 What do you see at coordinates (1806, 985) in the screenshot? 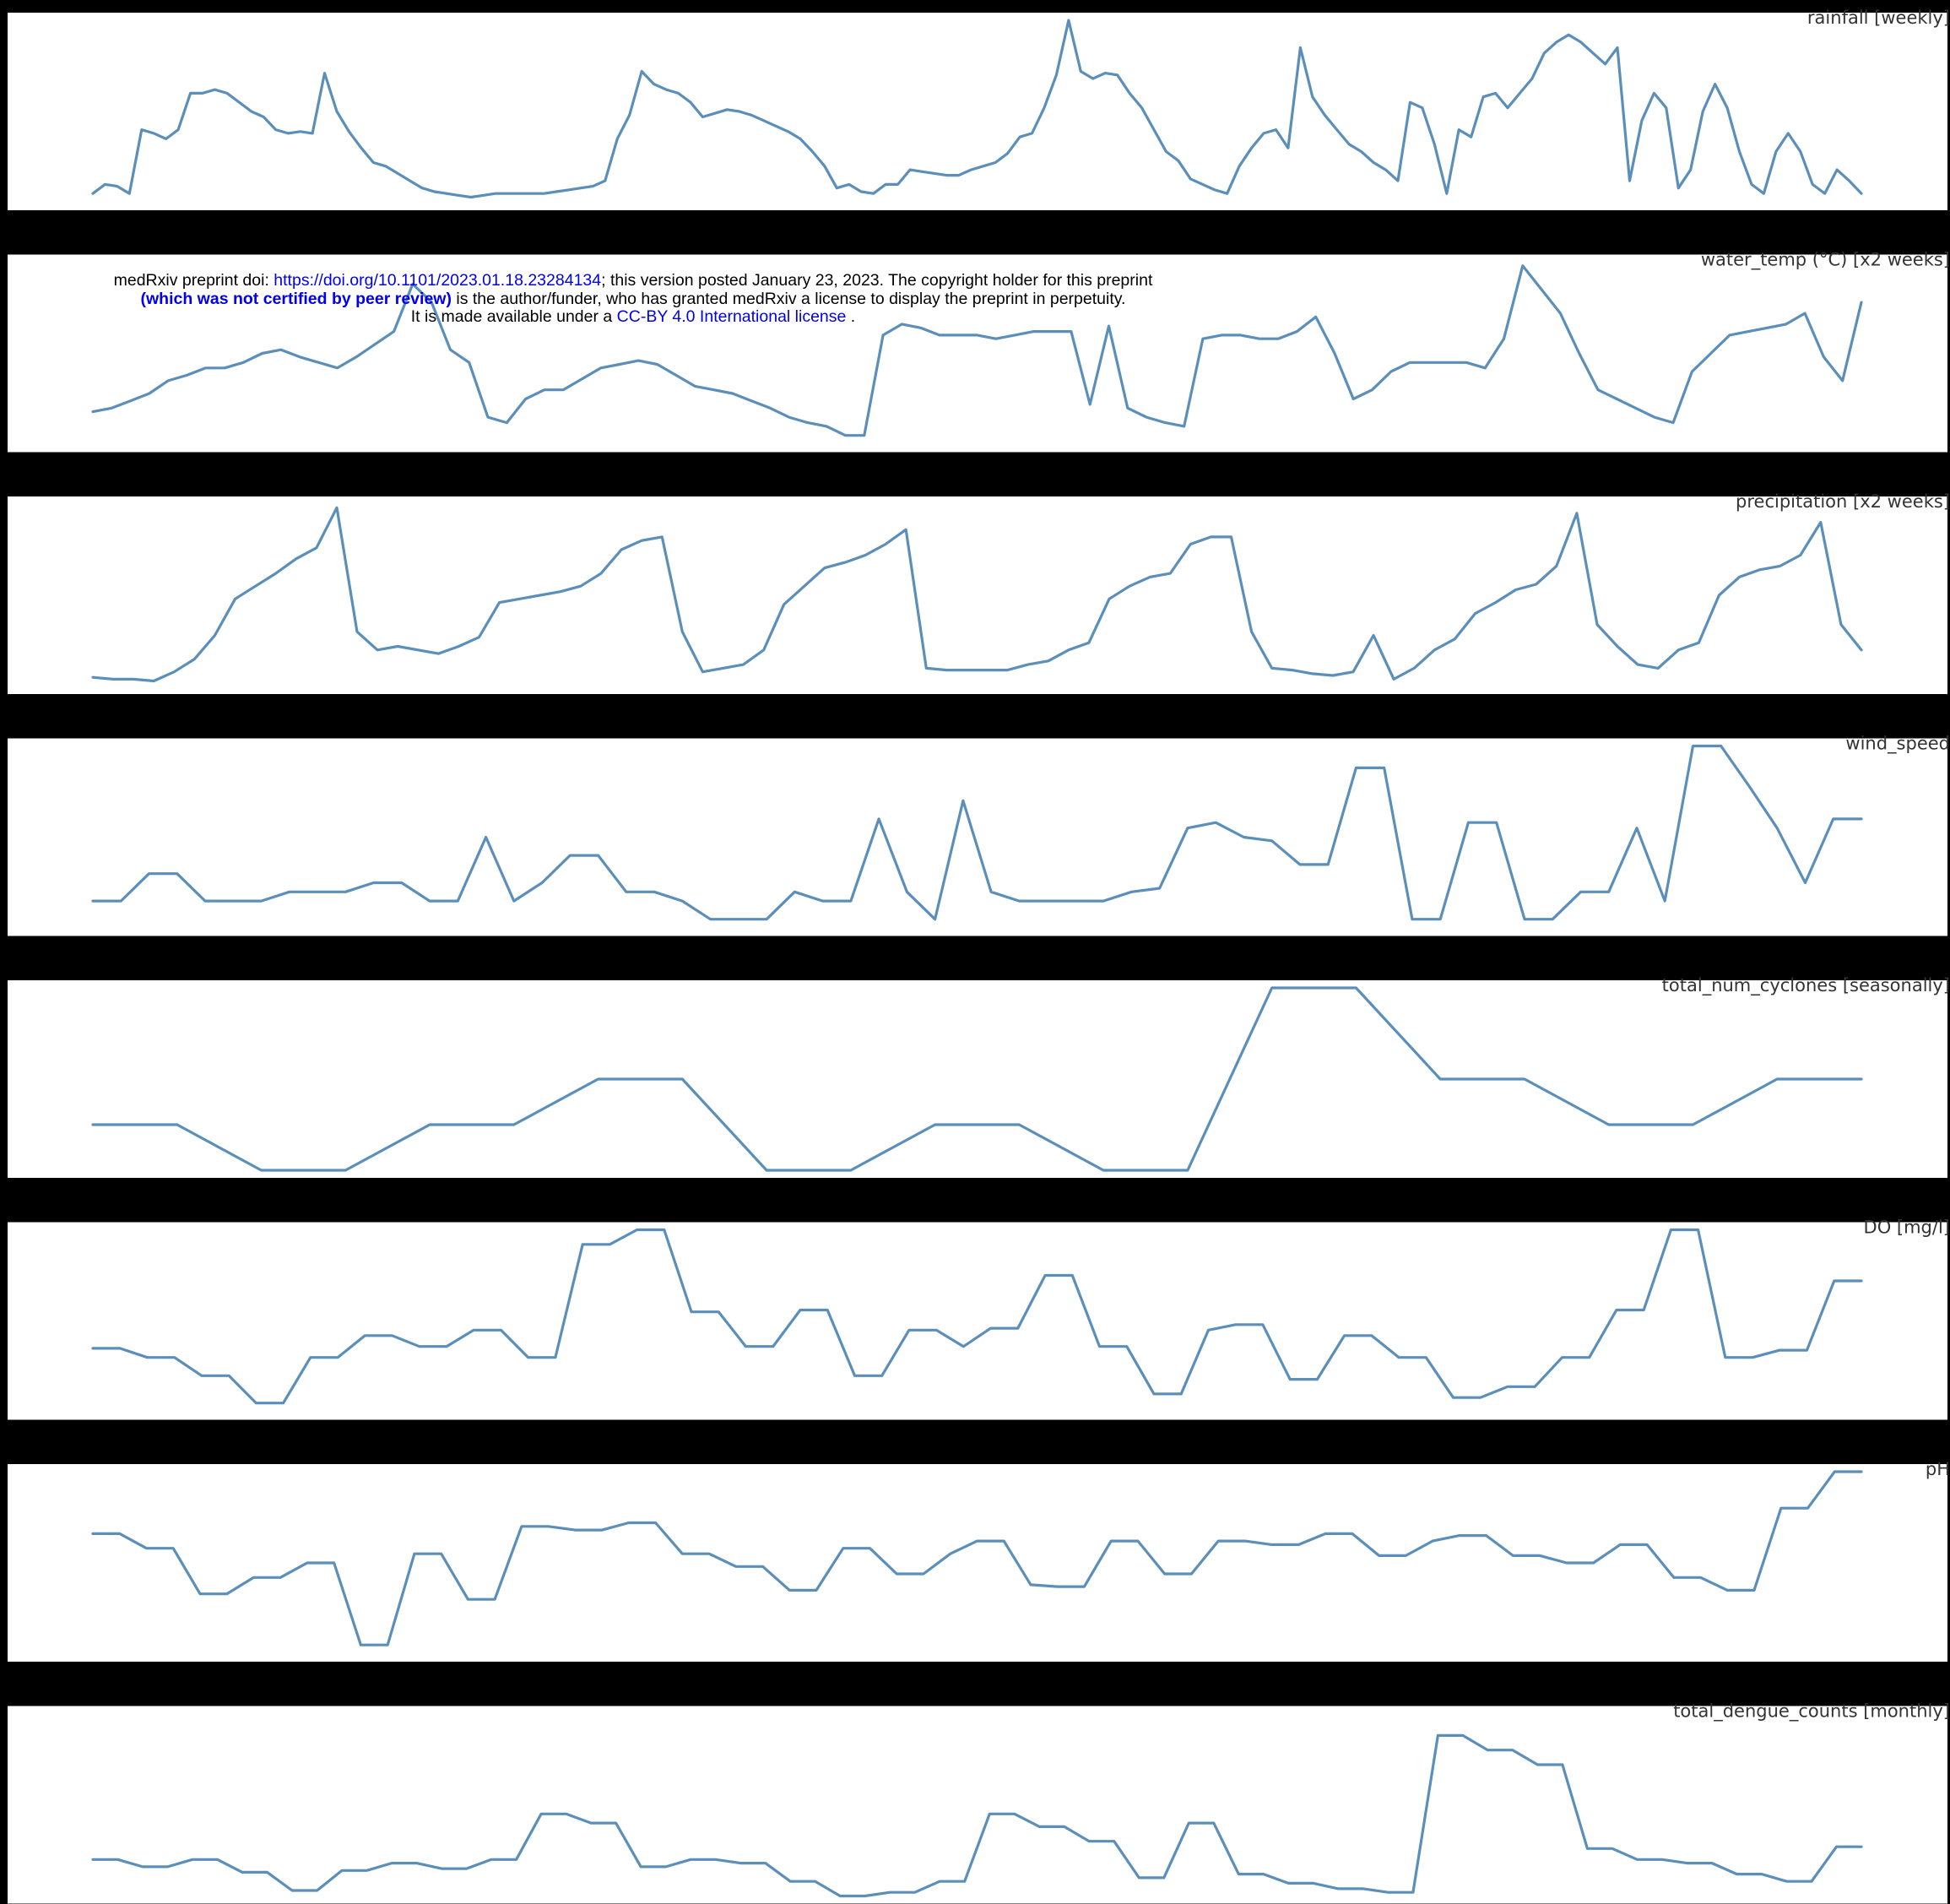
I see `panel-title: total_num_cyclones [seasonally]` at bounding box center [1806, 985].